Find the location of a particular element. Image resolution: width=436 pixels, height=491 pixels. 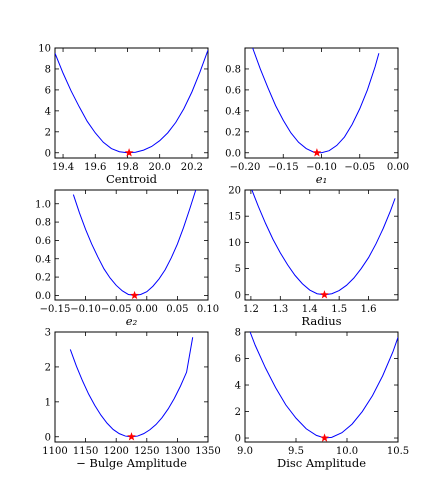

y-tick-label: 3 is located at coordinates (48, 333).